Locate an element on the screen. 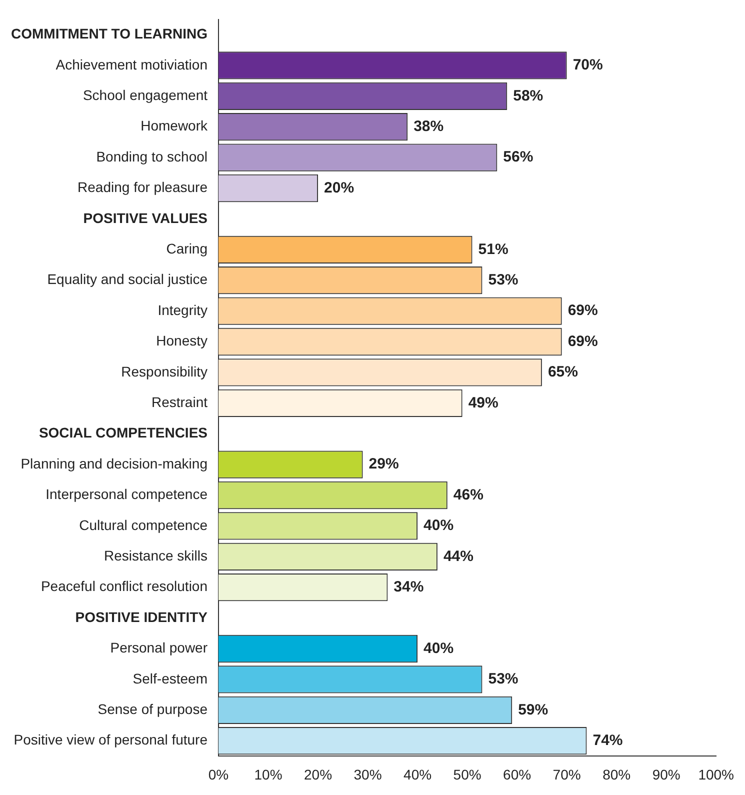 The width and height of the screenshot is (745, 795). x-tick-label: 10% is located at coordinates (268, 774).